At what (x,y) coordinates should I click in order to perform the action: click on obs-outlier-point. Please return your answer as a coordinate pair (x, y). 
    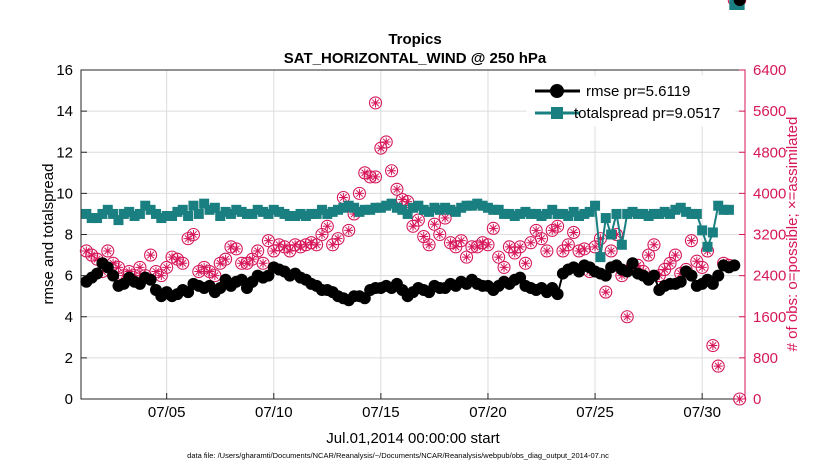
    Looking at the image, I should click on (740, 399).